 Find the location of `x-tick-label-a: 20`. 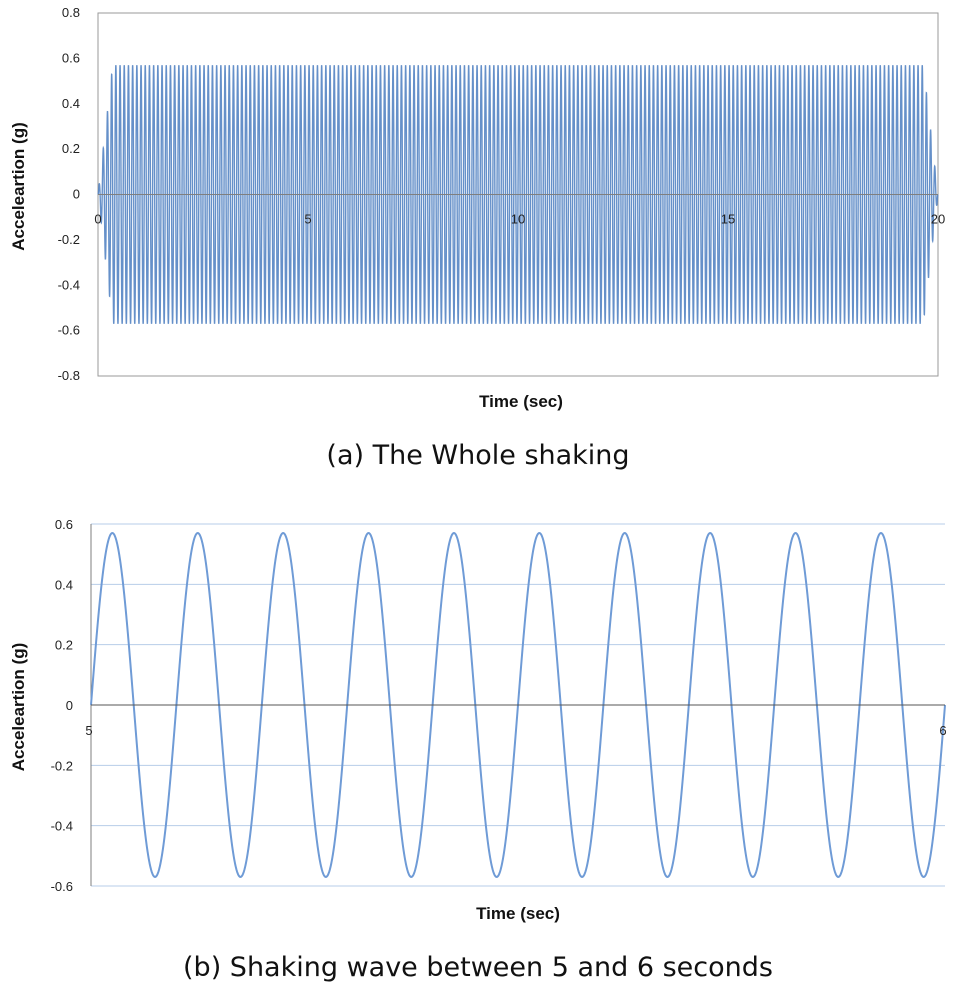

x-tick-label-a: 20 is located at coordinates (938, 219).